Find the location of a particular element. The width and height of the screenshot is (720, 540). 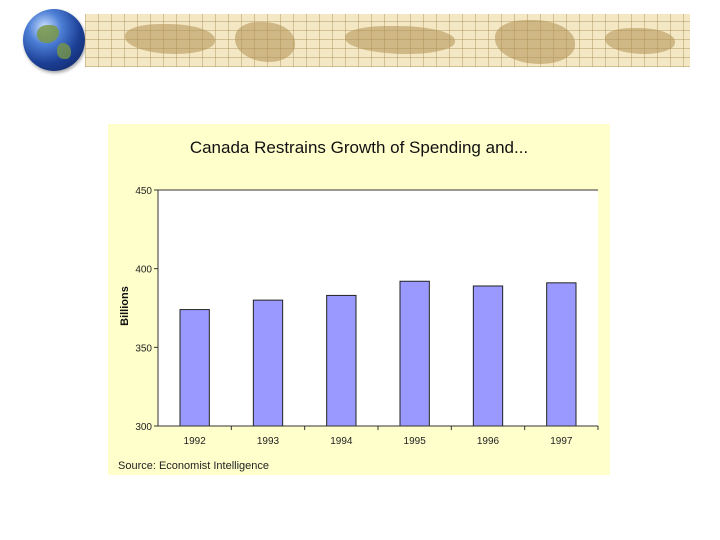

bar-1993 is located at coordinates (268, 363).